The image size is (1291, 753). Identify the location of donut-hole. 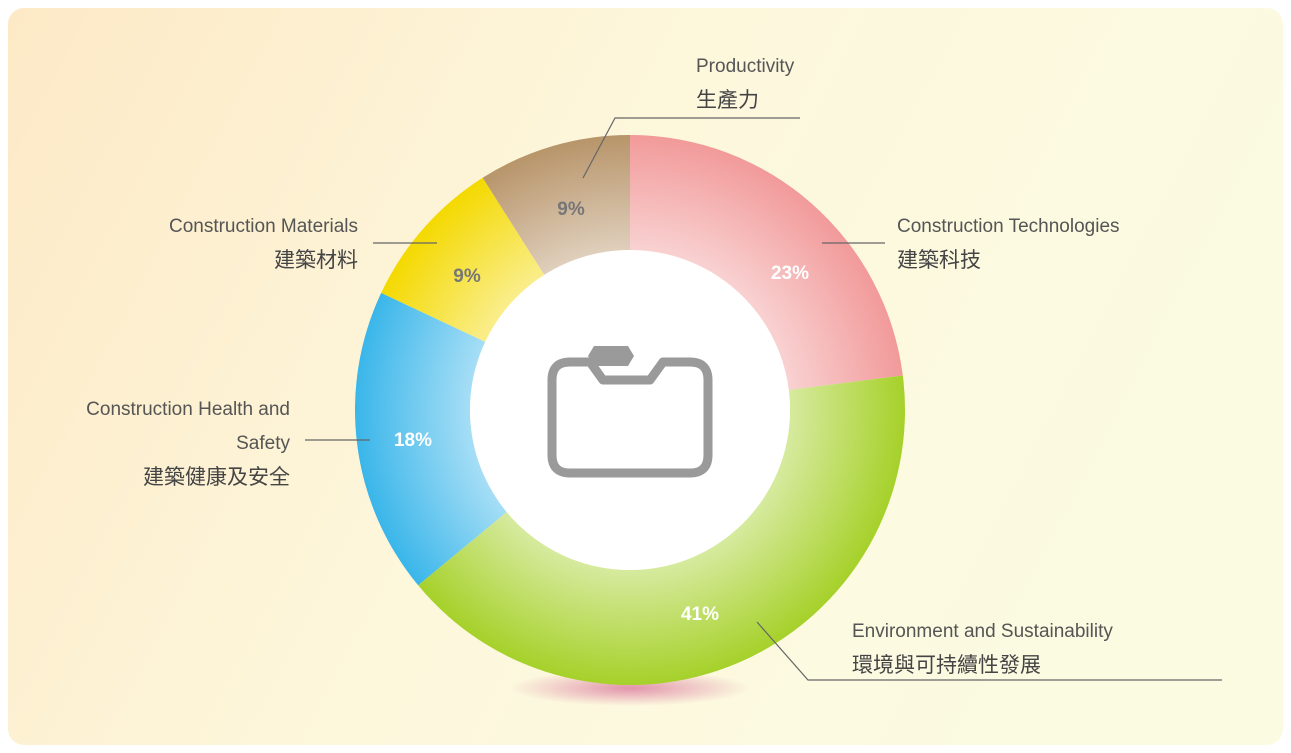
(630, 410).